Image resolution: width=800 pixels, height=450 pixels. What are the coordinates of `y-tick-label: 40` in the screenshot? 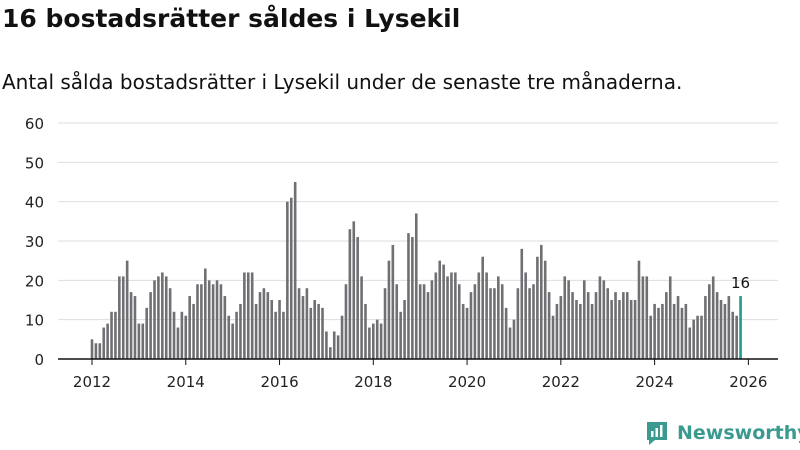 It's located at (34, 203).